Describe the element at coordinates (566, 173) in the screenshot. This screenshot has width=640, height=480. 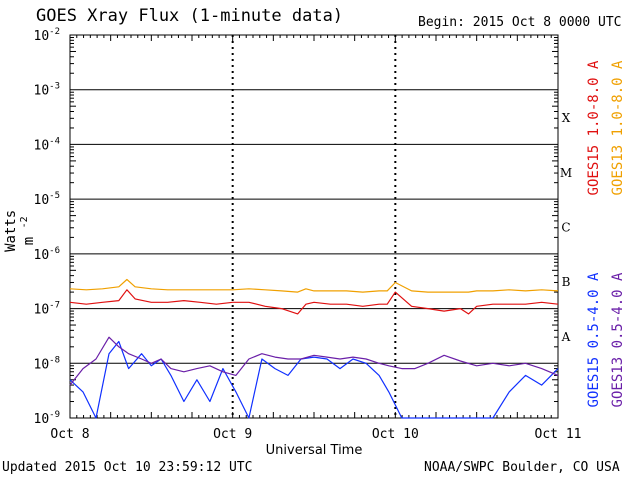
I see `flare-class-m: M` at that location.